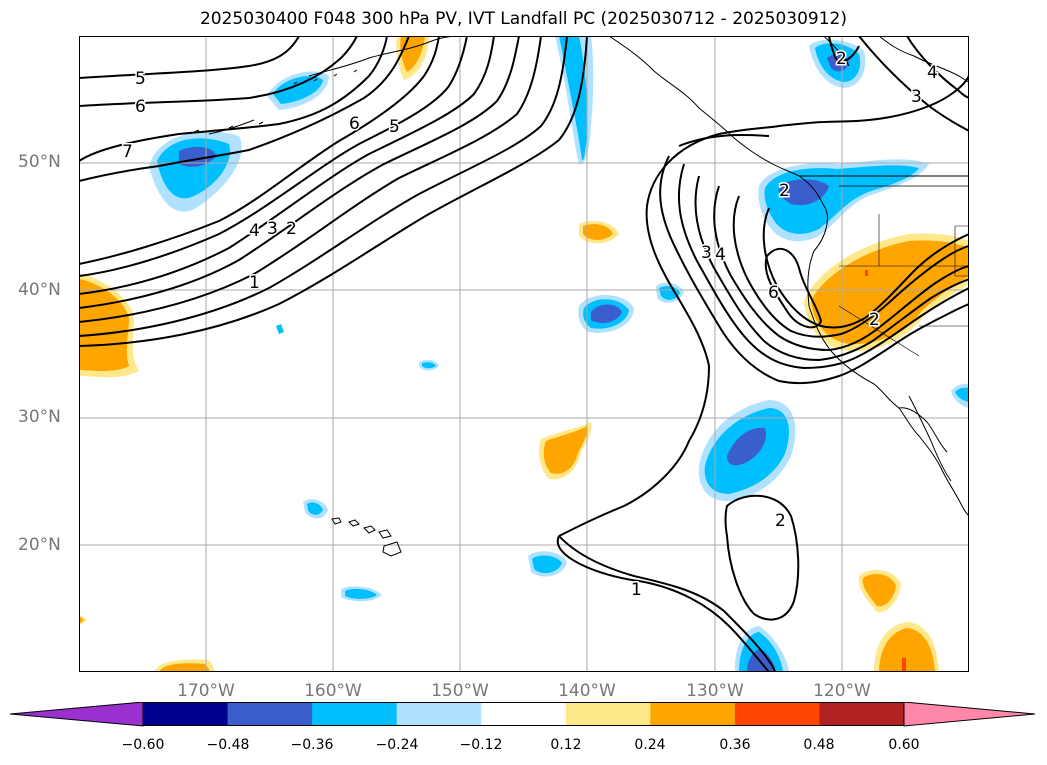 The height and width of the screenshot is (765, 1047). I want to click on colorbar-tick-label: −0.60, so click(143, 745).